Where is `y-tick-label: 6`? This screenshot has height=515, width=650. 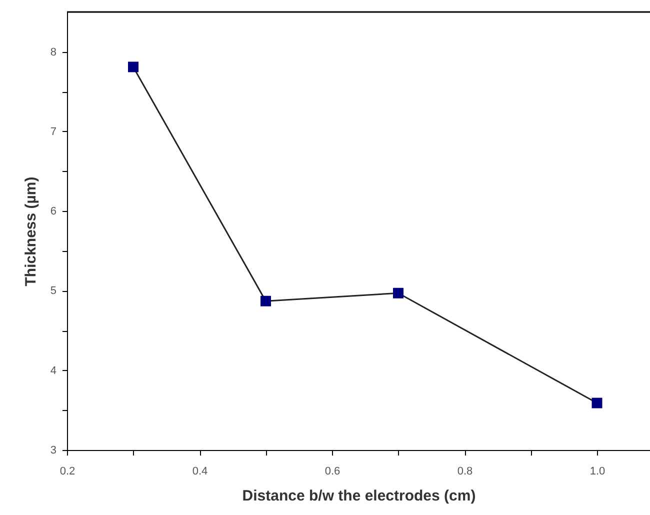
y-tick-label: 6 is located at coordinates (53, 212).